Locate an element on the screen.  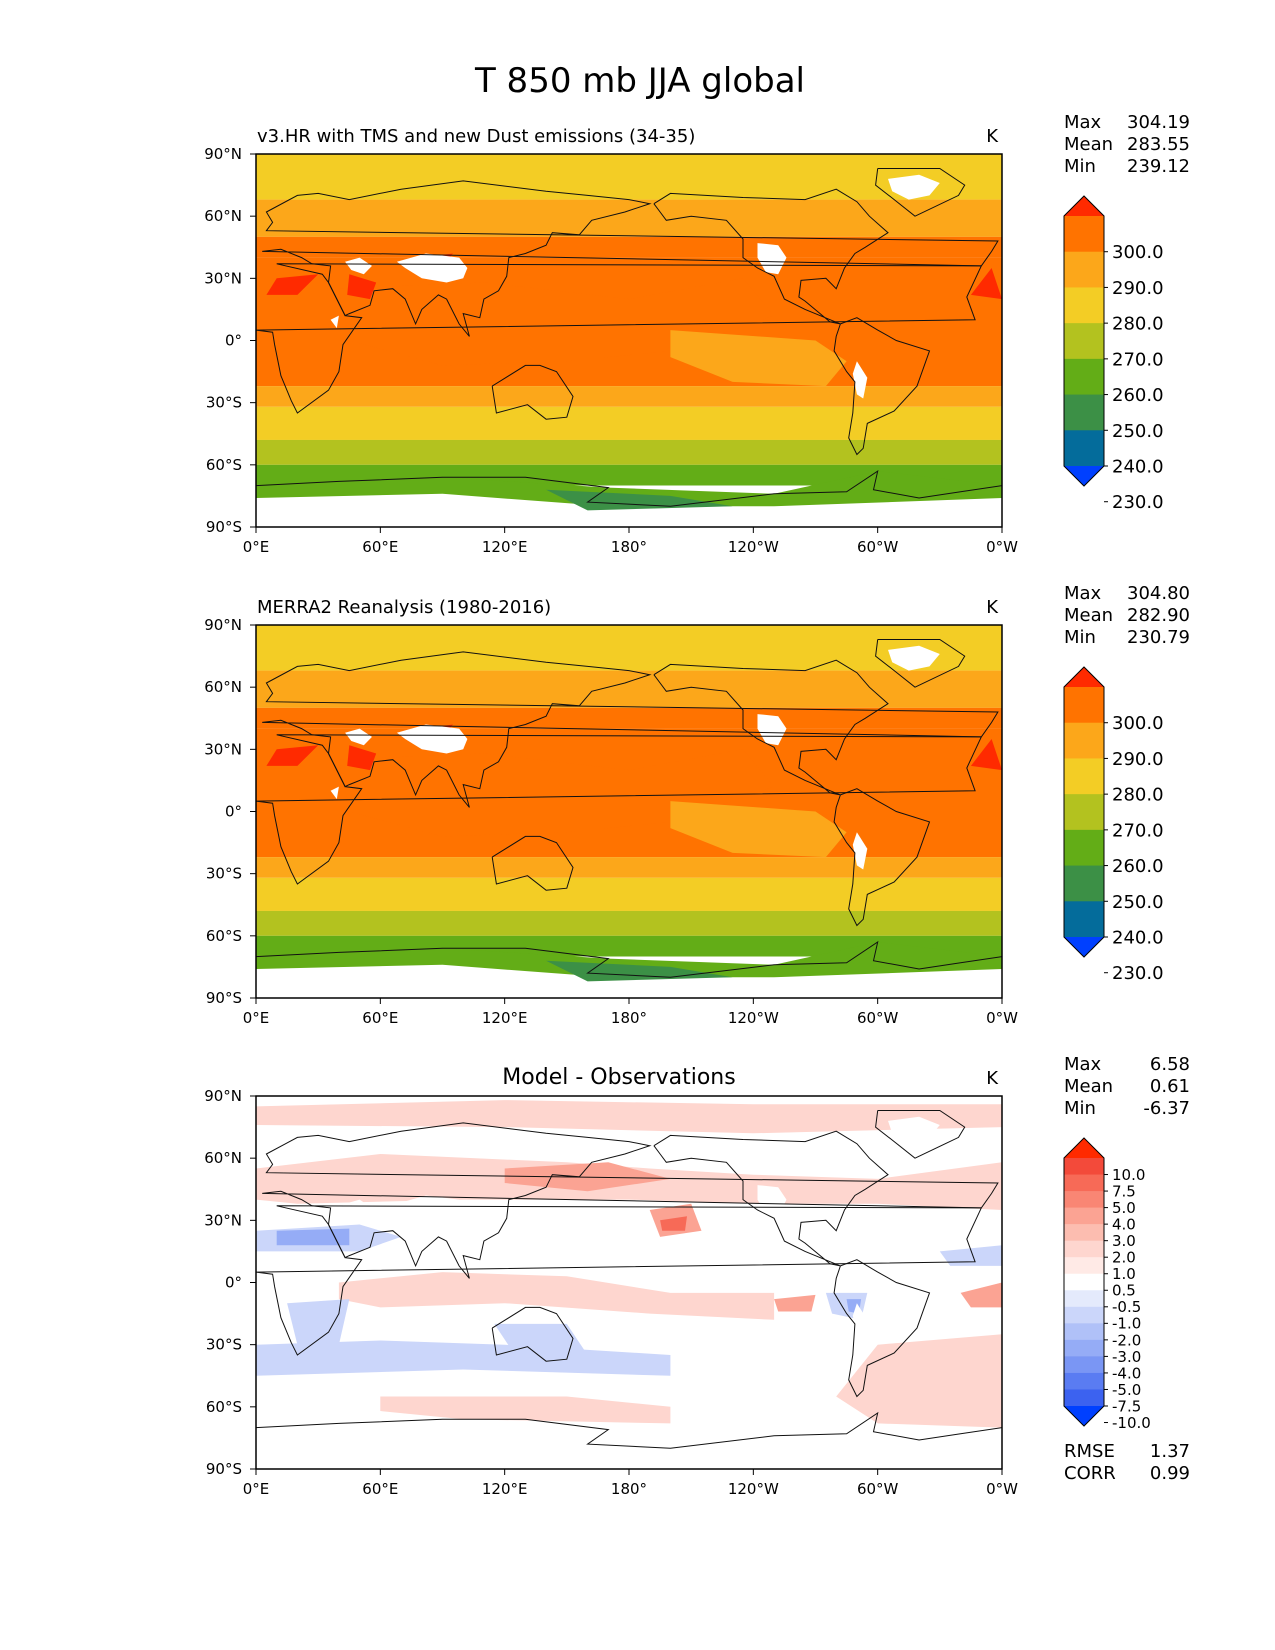
colorbar: 300.0 290.0 280.0 270.0 260.0 250.0 240.0 230.0 is located at coordinates (1113, 354).